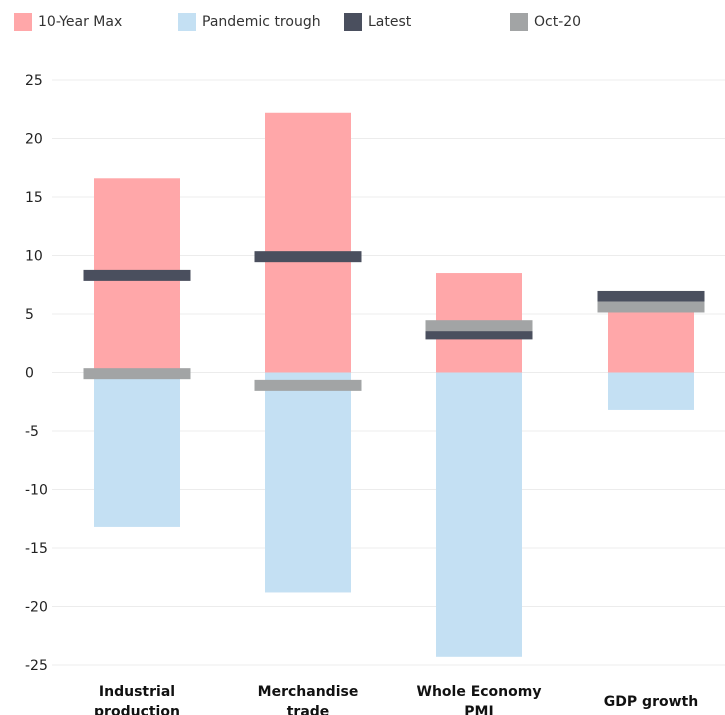 The image size is (725, 715). I want to click on y-tick-label: 5, so click(29, 315).